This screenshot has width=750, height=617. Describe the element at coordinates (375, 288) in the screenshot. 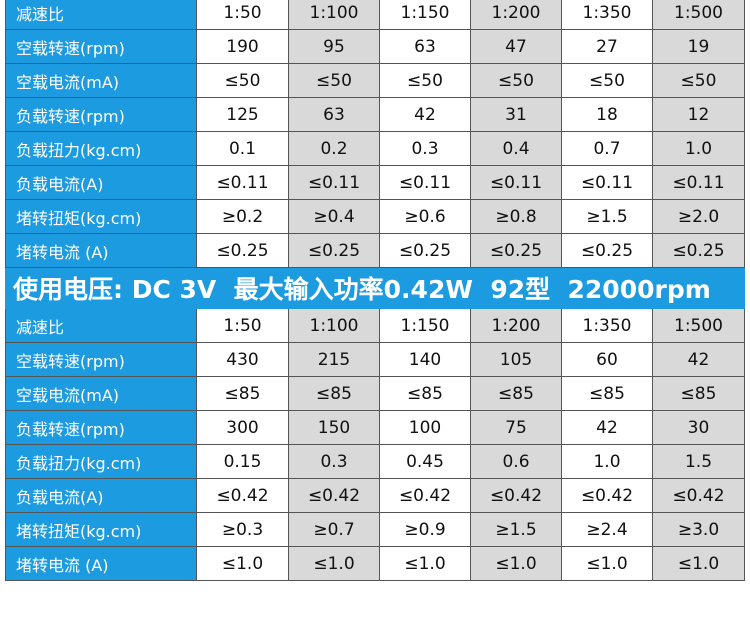

I see `banner: 使用电压: DC 3V 最大输入功率0.42W 92型 22000rpm` at that location.